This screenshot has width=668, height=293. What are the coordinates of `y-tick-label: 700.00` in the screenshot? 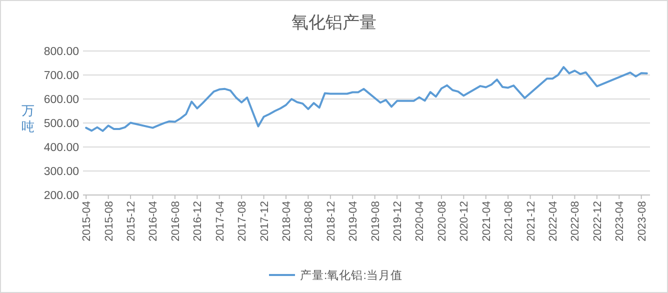 It's located at (61, 76).